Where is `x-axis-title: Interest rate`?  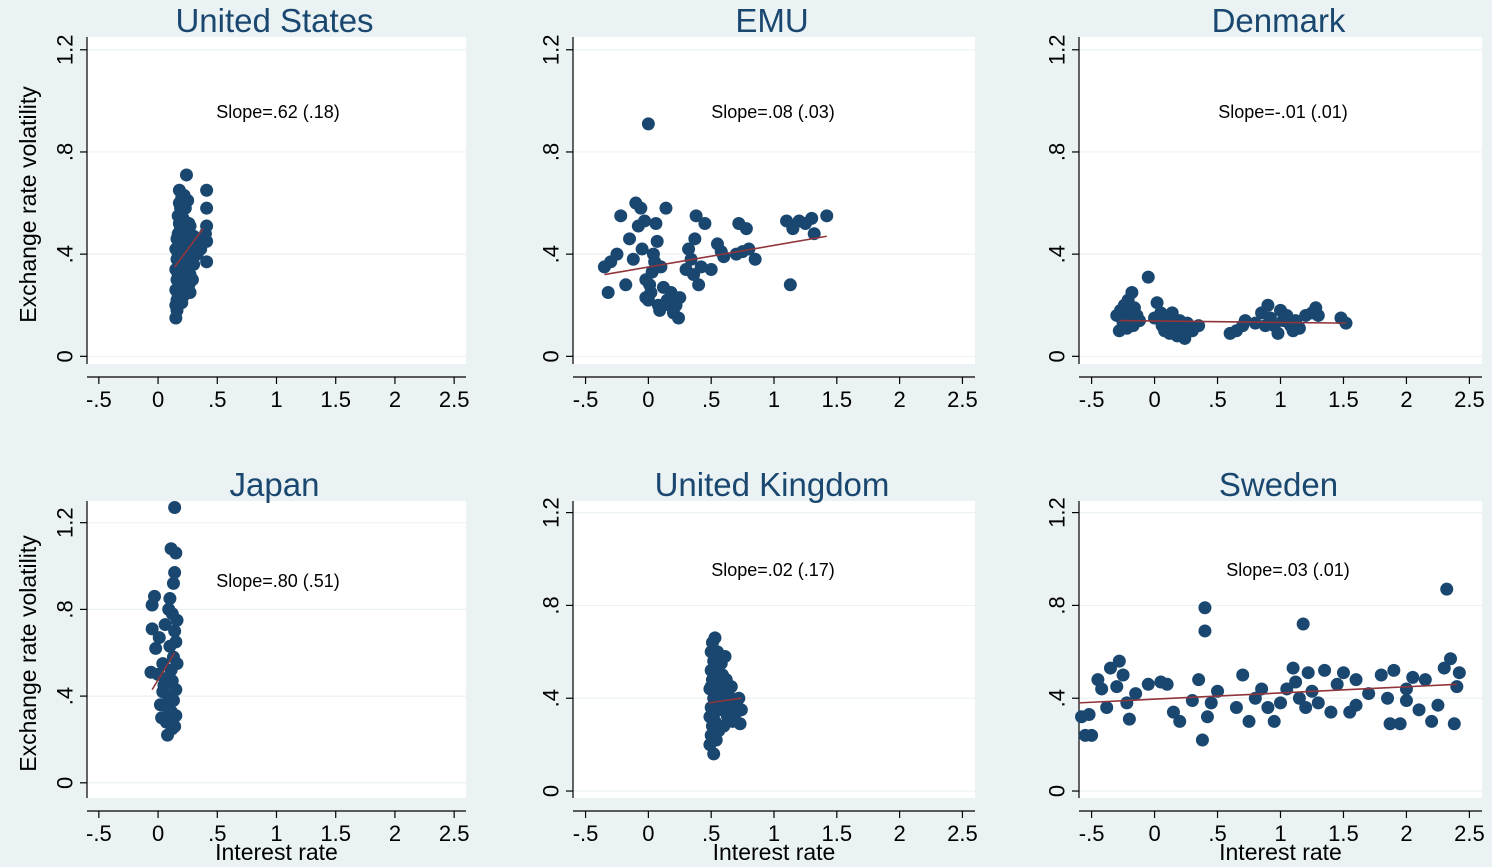 x-axis-title: Interest rate is located at coordinates (774, 852).